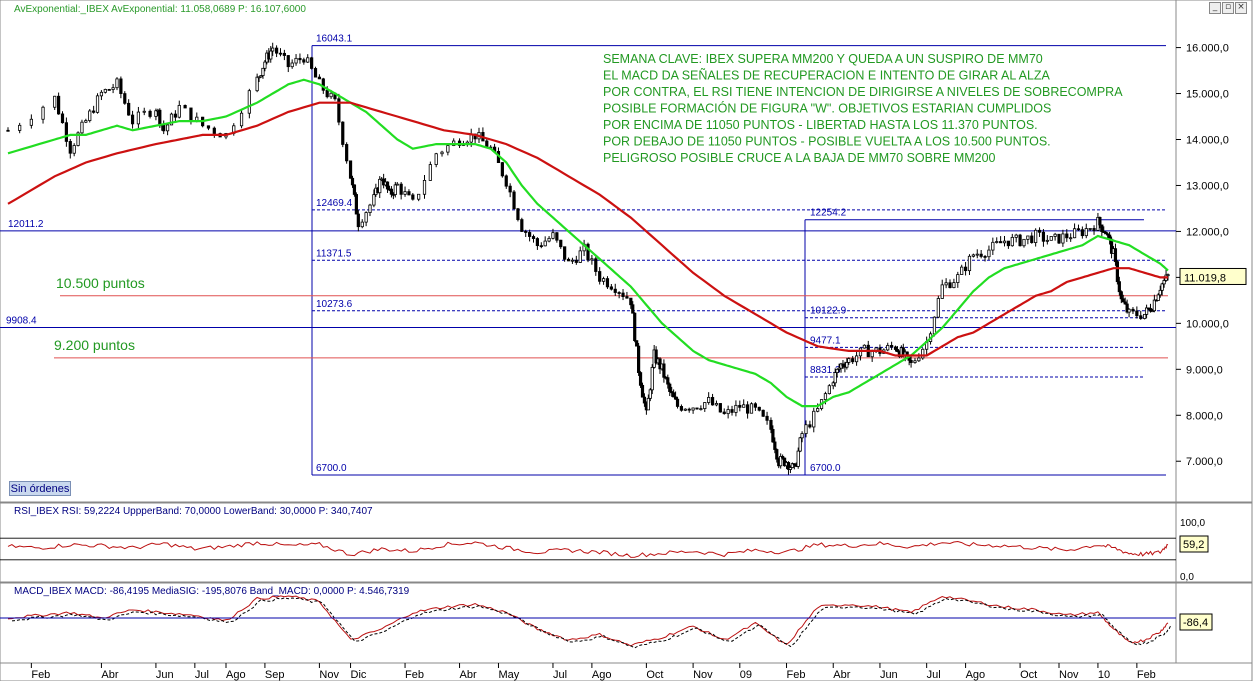  Describe the element at coordinates (40, 488) in the screenshot. I see `no-orders-button: Sin órdenes` at that location.